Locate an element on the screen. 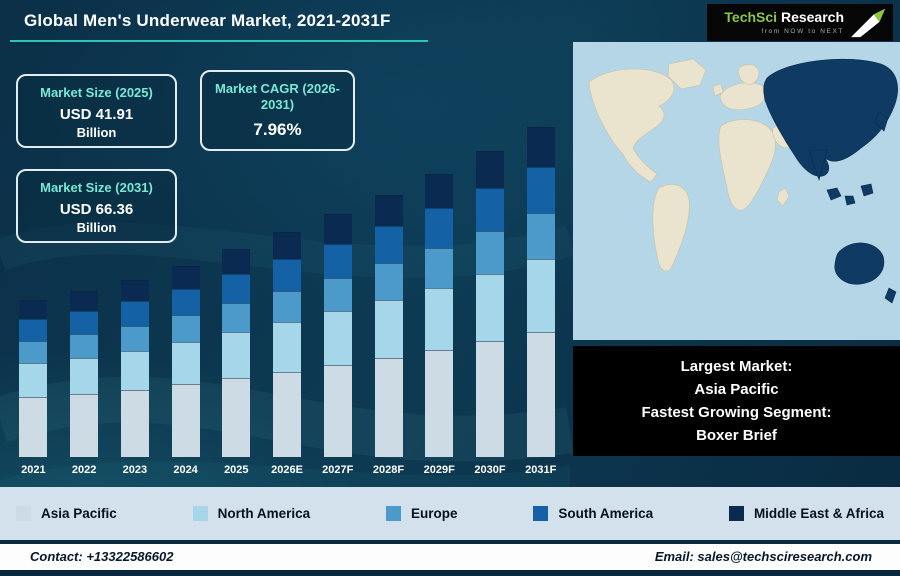  footer-email: Email: sales@techsciresearch.com is located at coordinates (763, 556).